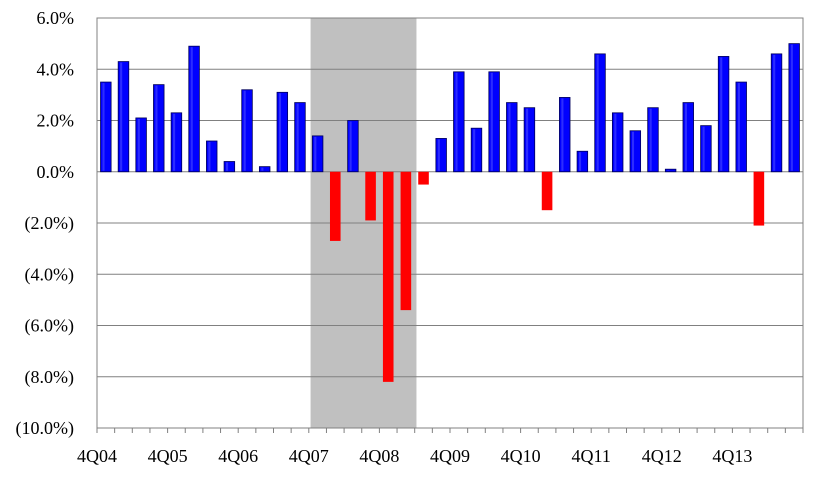 The height and width of the screenshot is (480, 817). I want to click on y-tick-label: 4.0%, so click(56, 69).